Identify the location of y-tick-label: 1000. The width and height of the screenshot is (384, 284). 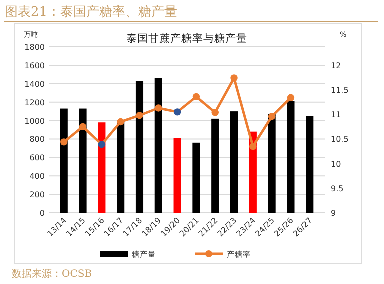
(34, 121).